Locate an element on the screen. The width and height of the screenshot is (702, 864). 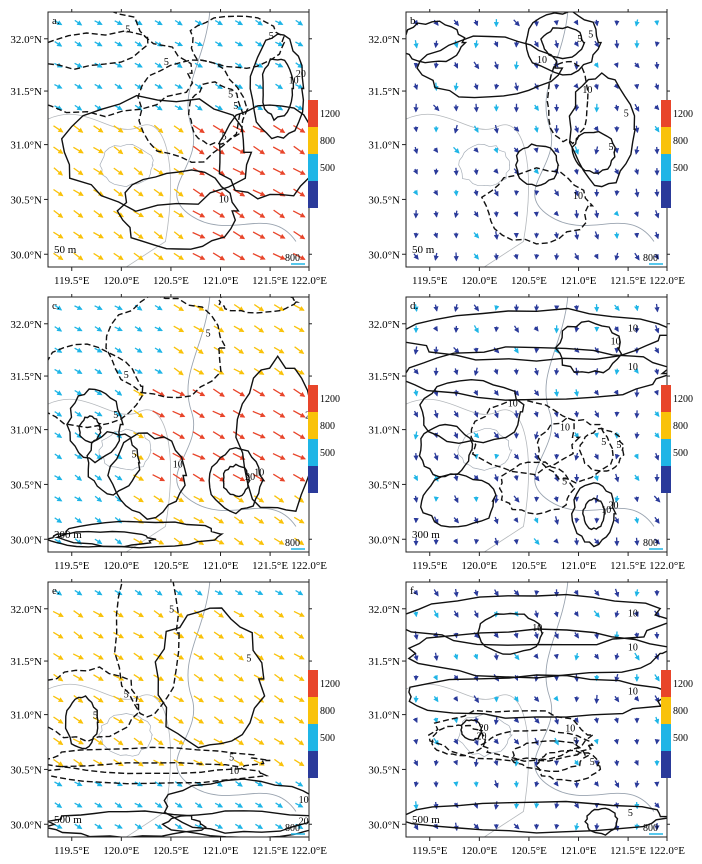
colorbar: 1200 800 500 is located at coordinates (677, 724).